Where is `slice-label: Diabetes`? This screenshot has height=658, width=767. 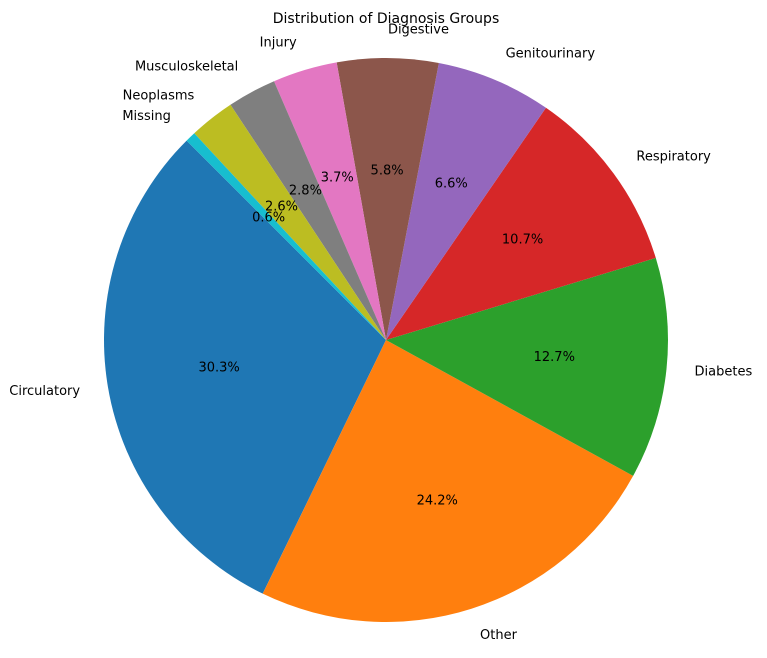 slice-label: Diabetes is located at coordinates (724, 372).